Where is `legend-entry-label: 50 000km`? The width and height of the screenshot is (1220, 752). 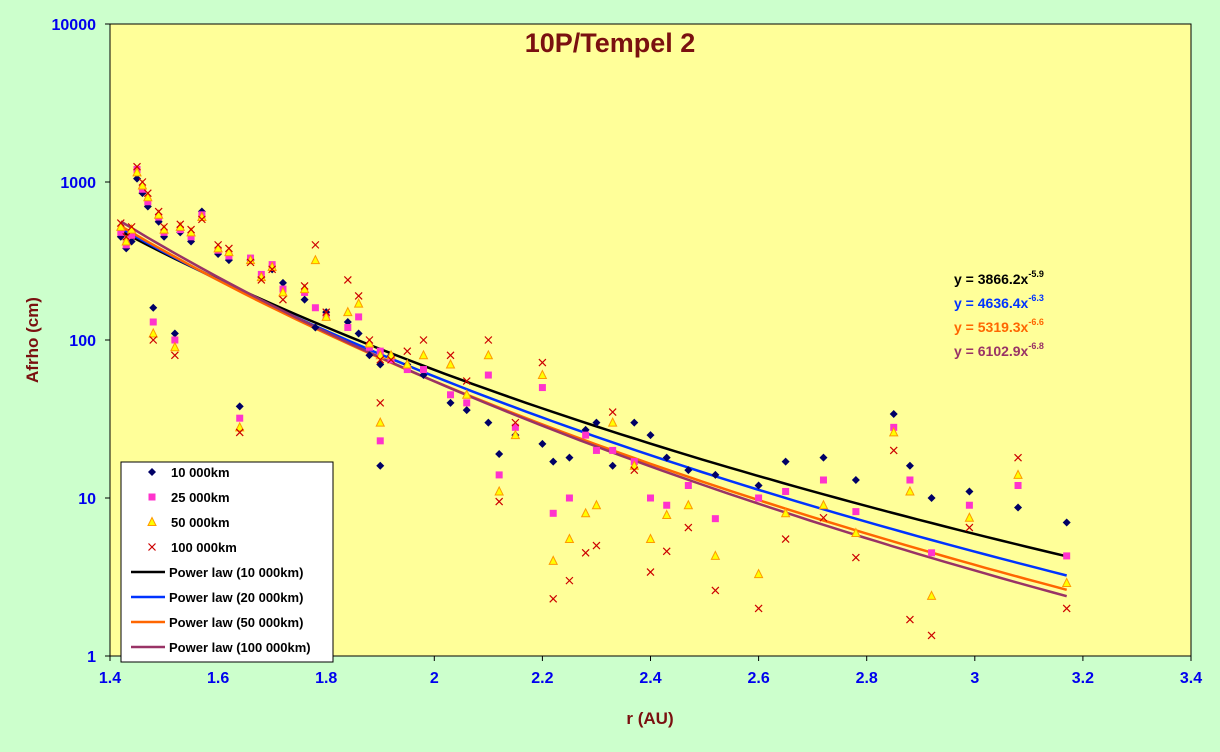 legend-entry-label: 50 000km is located at coordinates (200, 522).